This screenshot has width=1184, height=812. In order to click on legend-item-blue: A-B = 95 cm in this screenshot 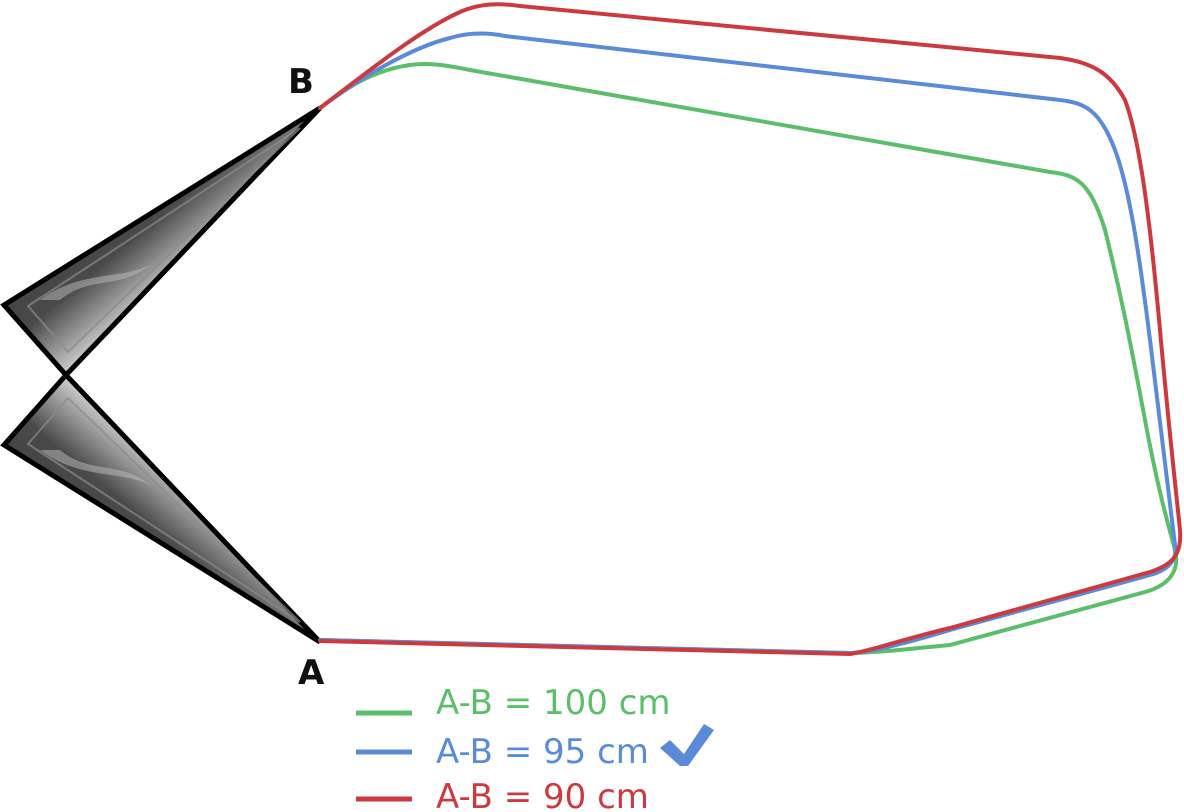, I will do `click(535, 748)`.